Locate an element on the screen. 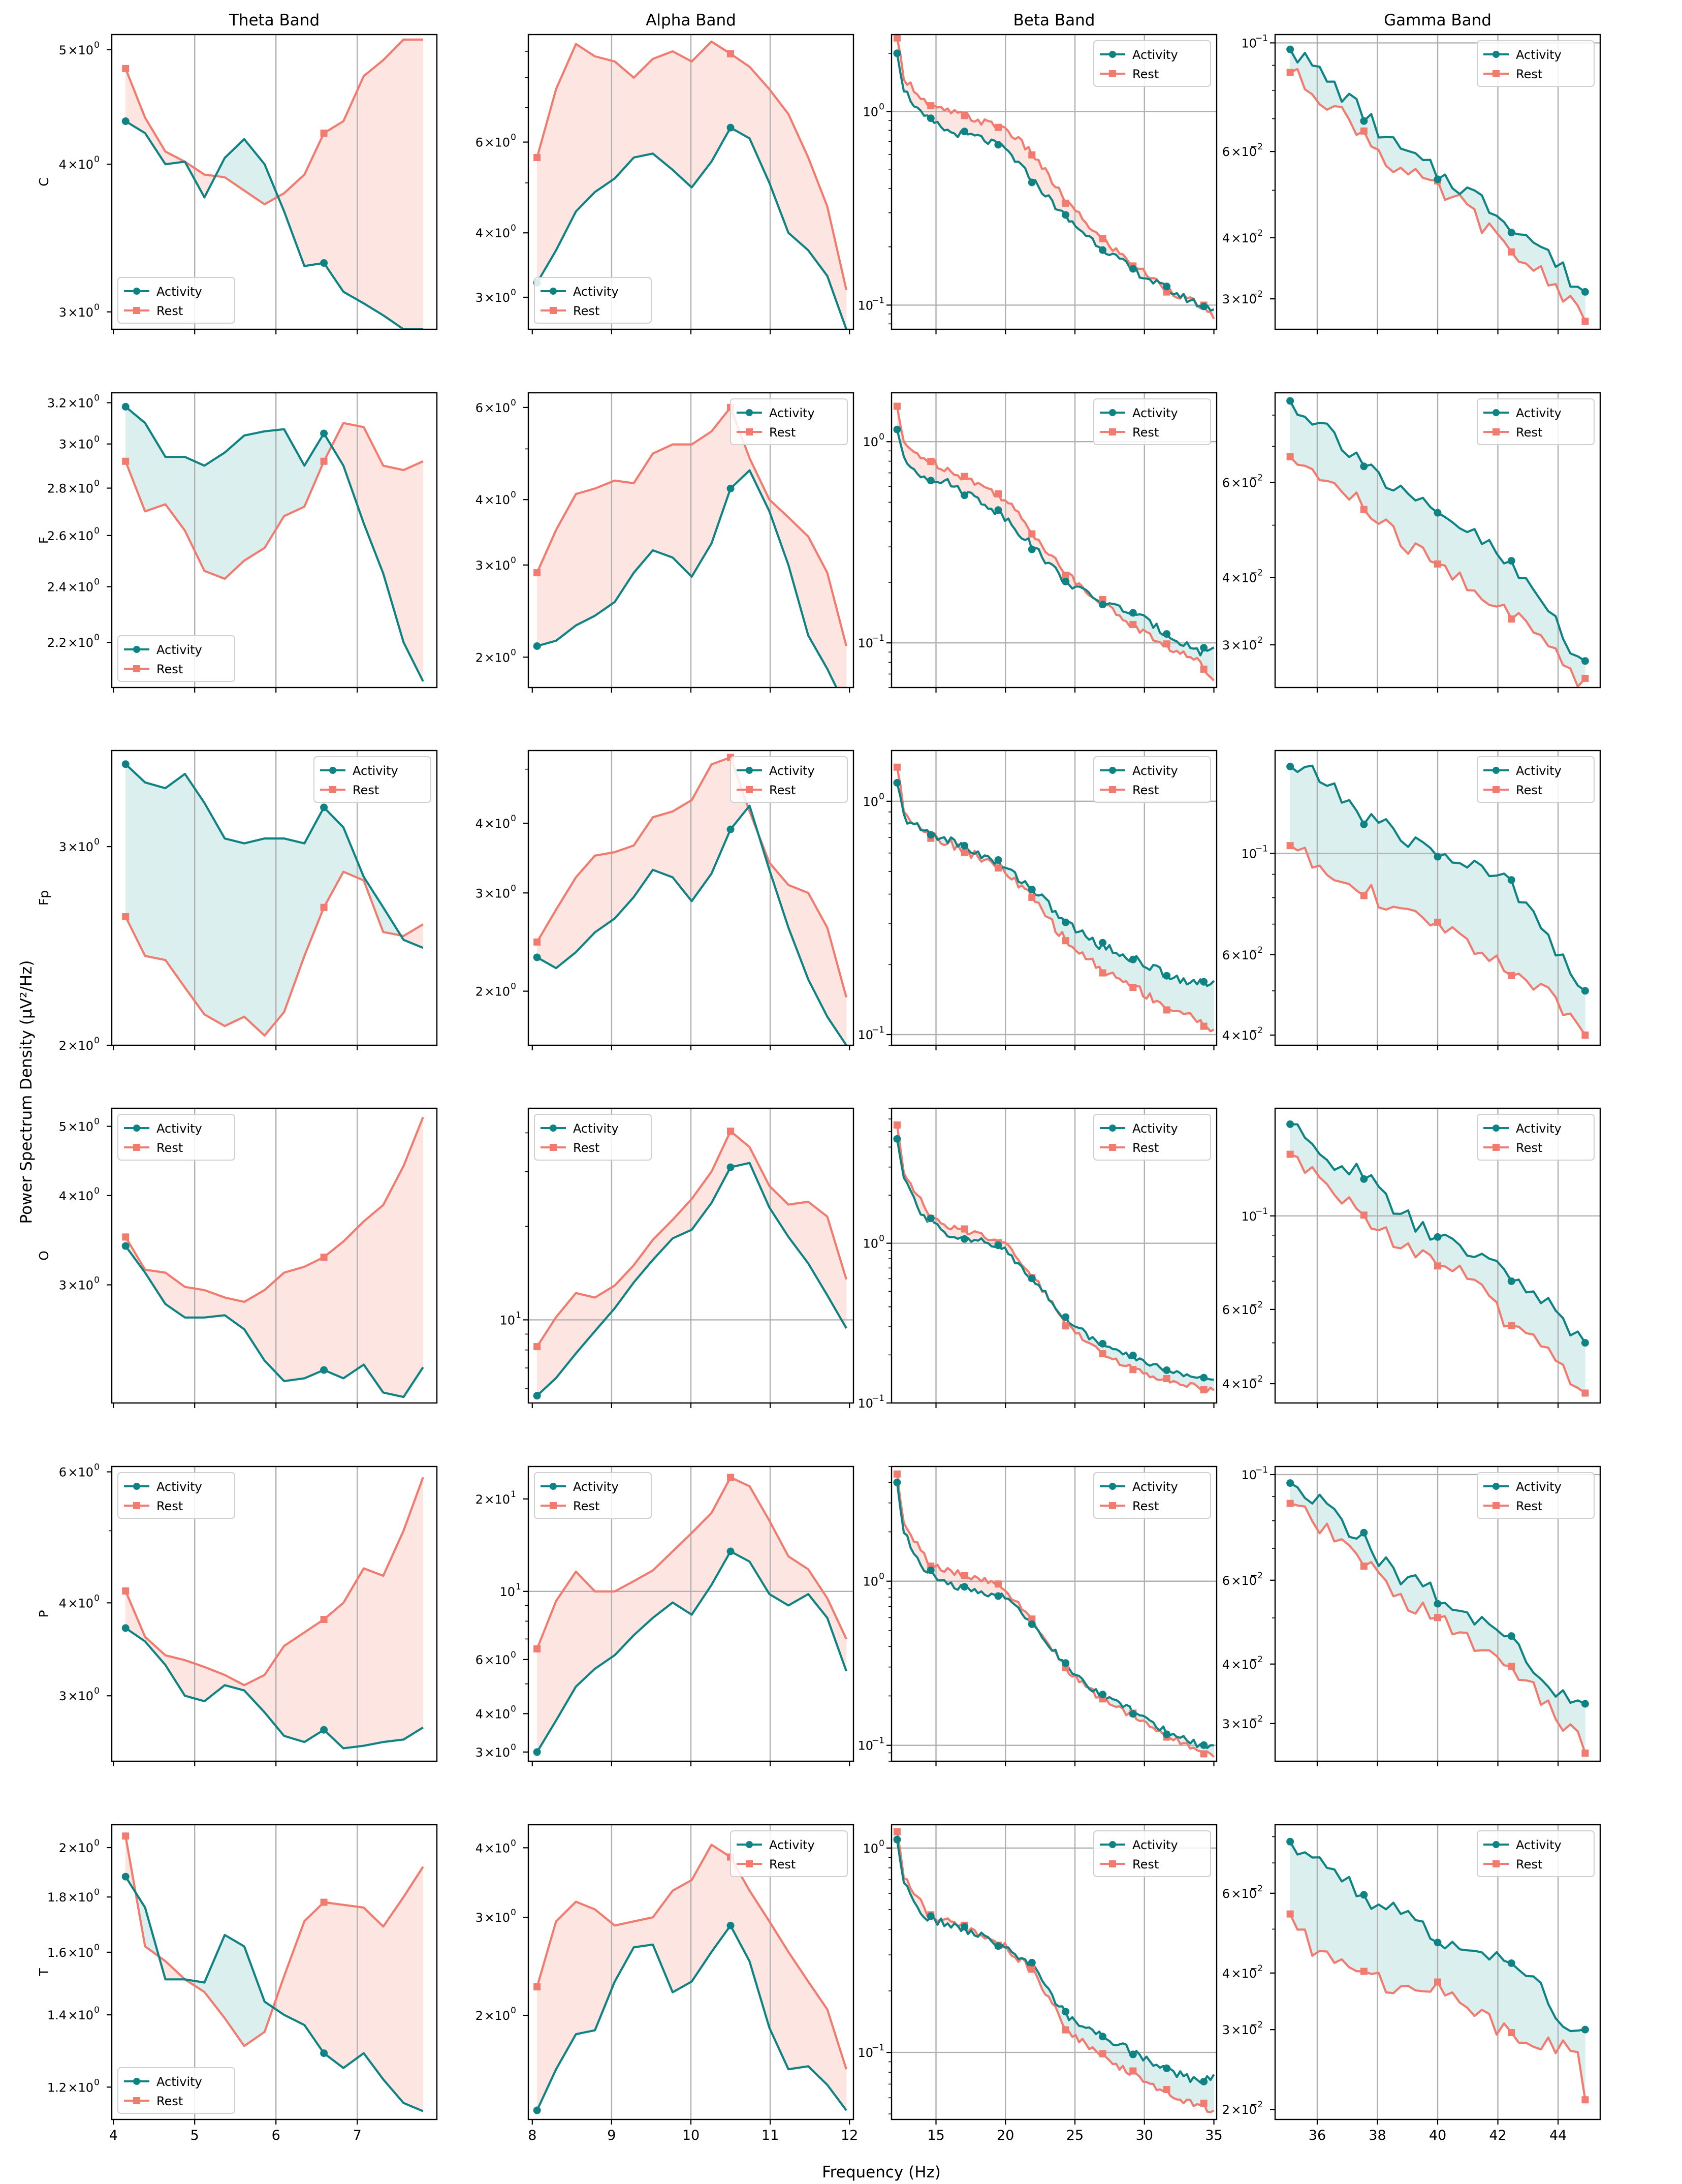 The height and width of the screenshot is (2184, 1682). y-tick-mantissa: 4 is located at coordinates (1226, 578).